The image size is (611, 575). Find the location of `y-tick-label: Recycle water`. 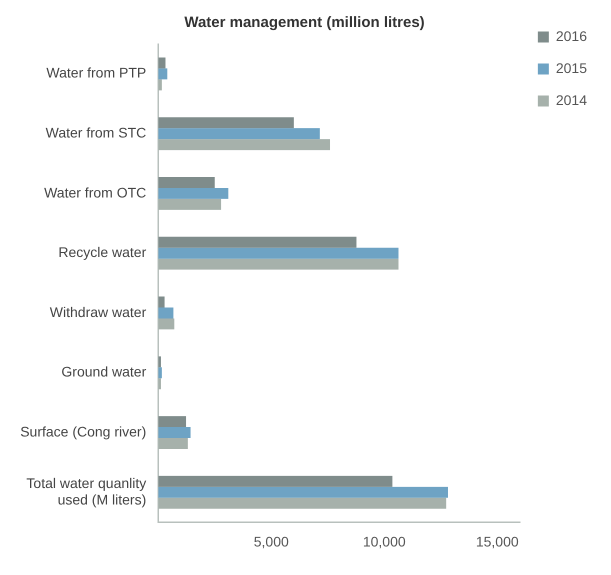

y-tick-label: Recycle water is located at coordinates (102, 252).